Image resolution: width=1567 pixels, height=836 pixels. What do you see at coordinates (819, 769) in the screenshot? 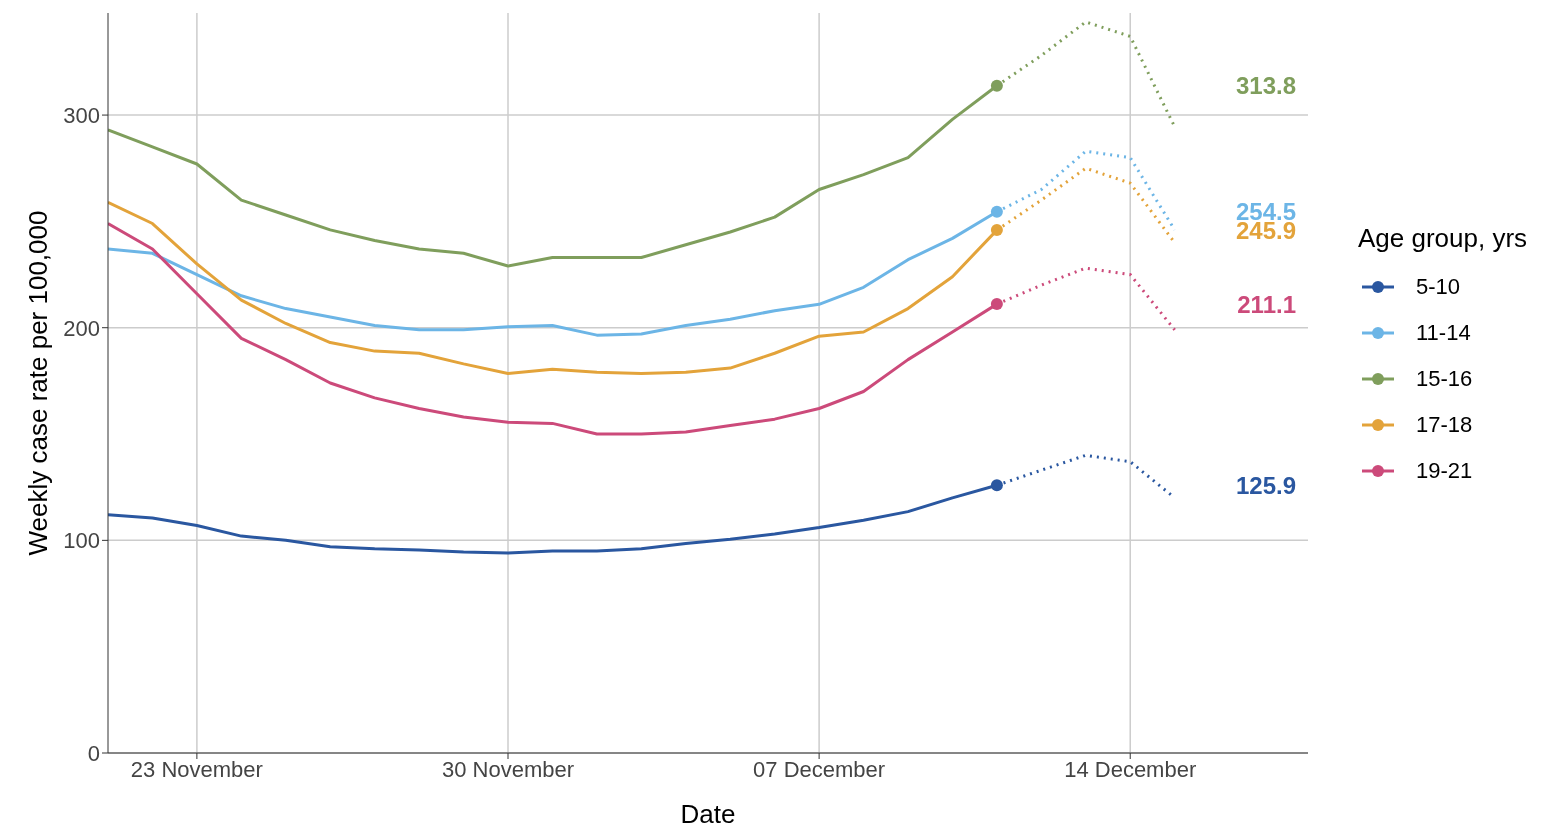
I see `x-tick-label: 07 December` at bounding box center [819, 769].